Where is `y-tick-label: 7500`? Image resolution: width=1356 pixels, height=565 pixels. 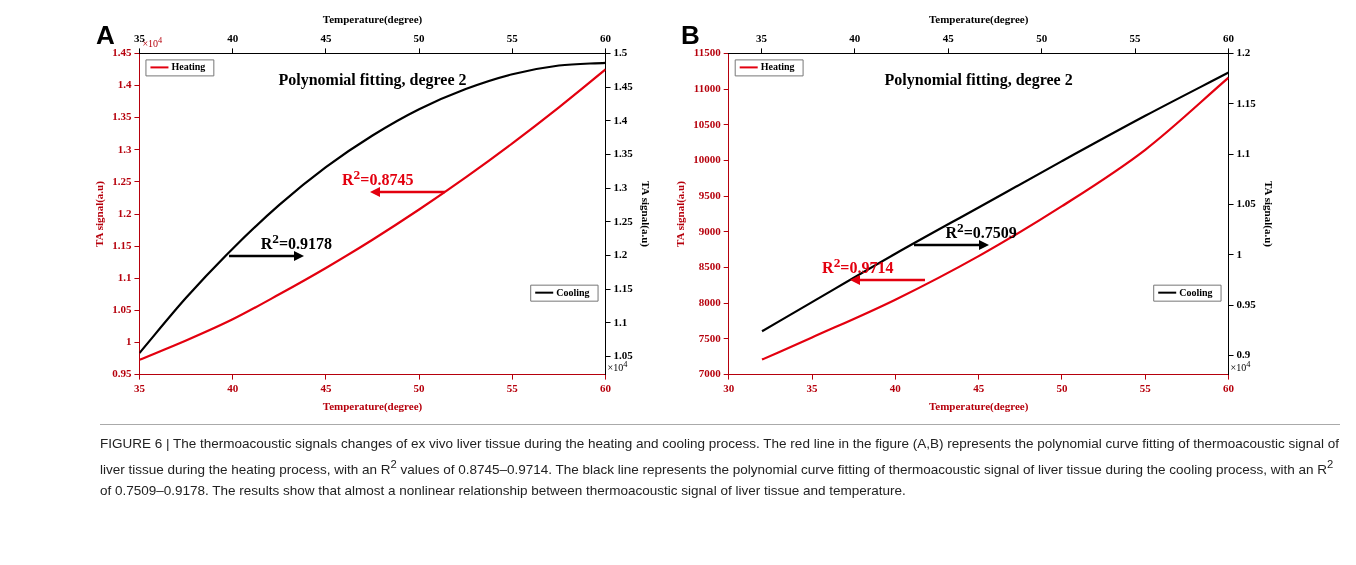 y-tick-label: 7500 is located at coordinates (710, 337).